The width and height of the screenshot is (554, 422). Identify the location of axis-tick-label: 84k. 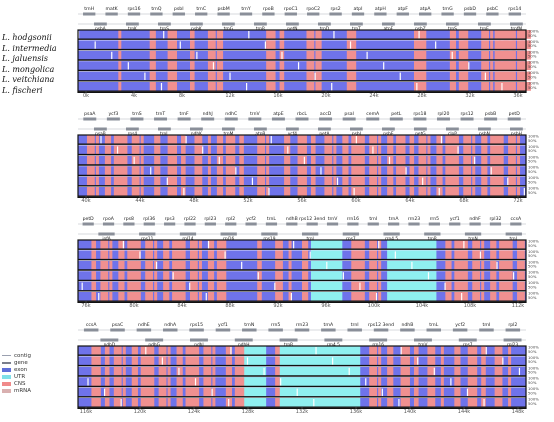
(181, 306).